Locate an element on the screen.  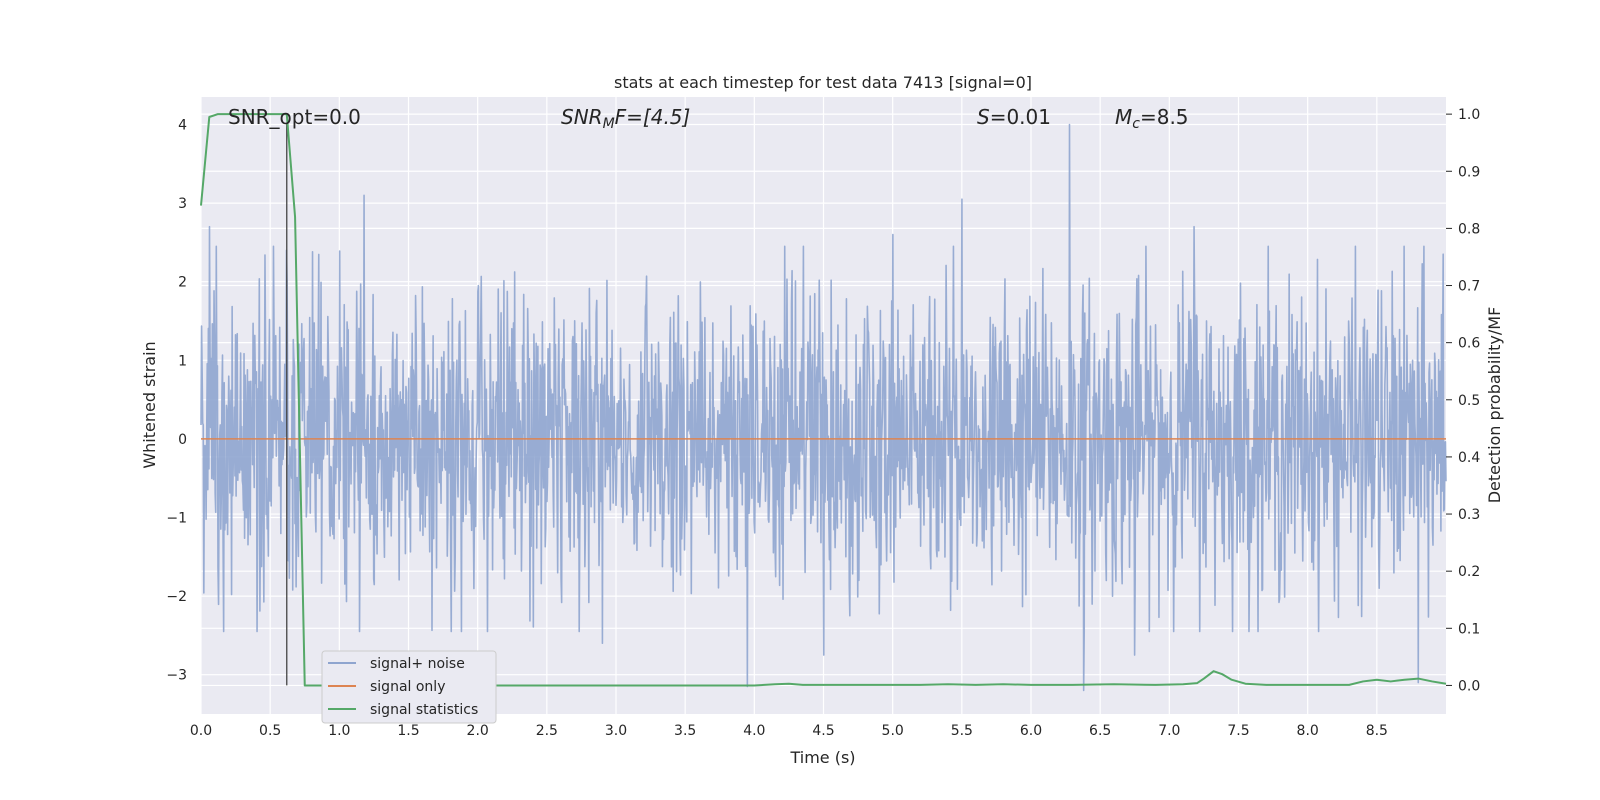
y-right-tick-label: 0.7 is located at coordinates (1469, 287).